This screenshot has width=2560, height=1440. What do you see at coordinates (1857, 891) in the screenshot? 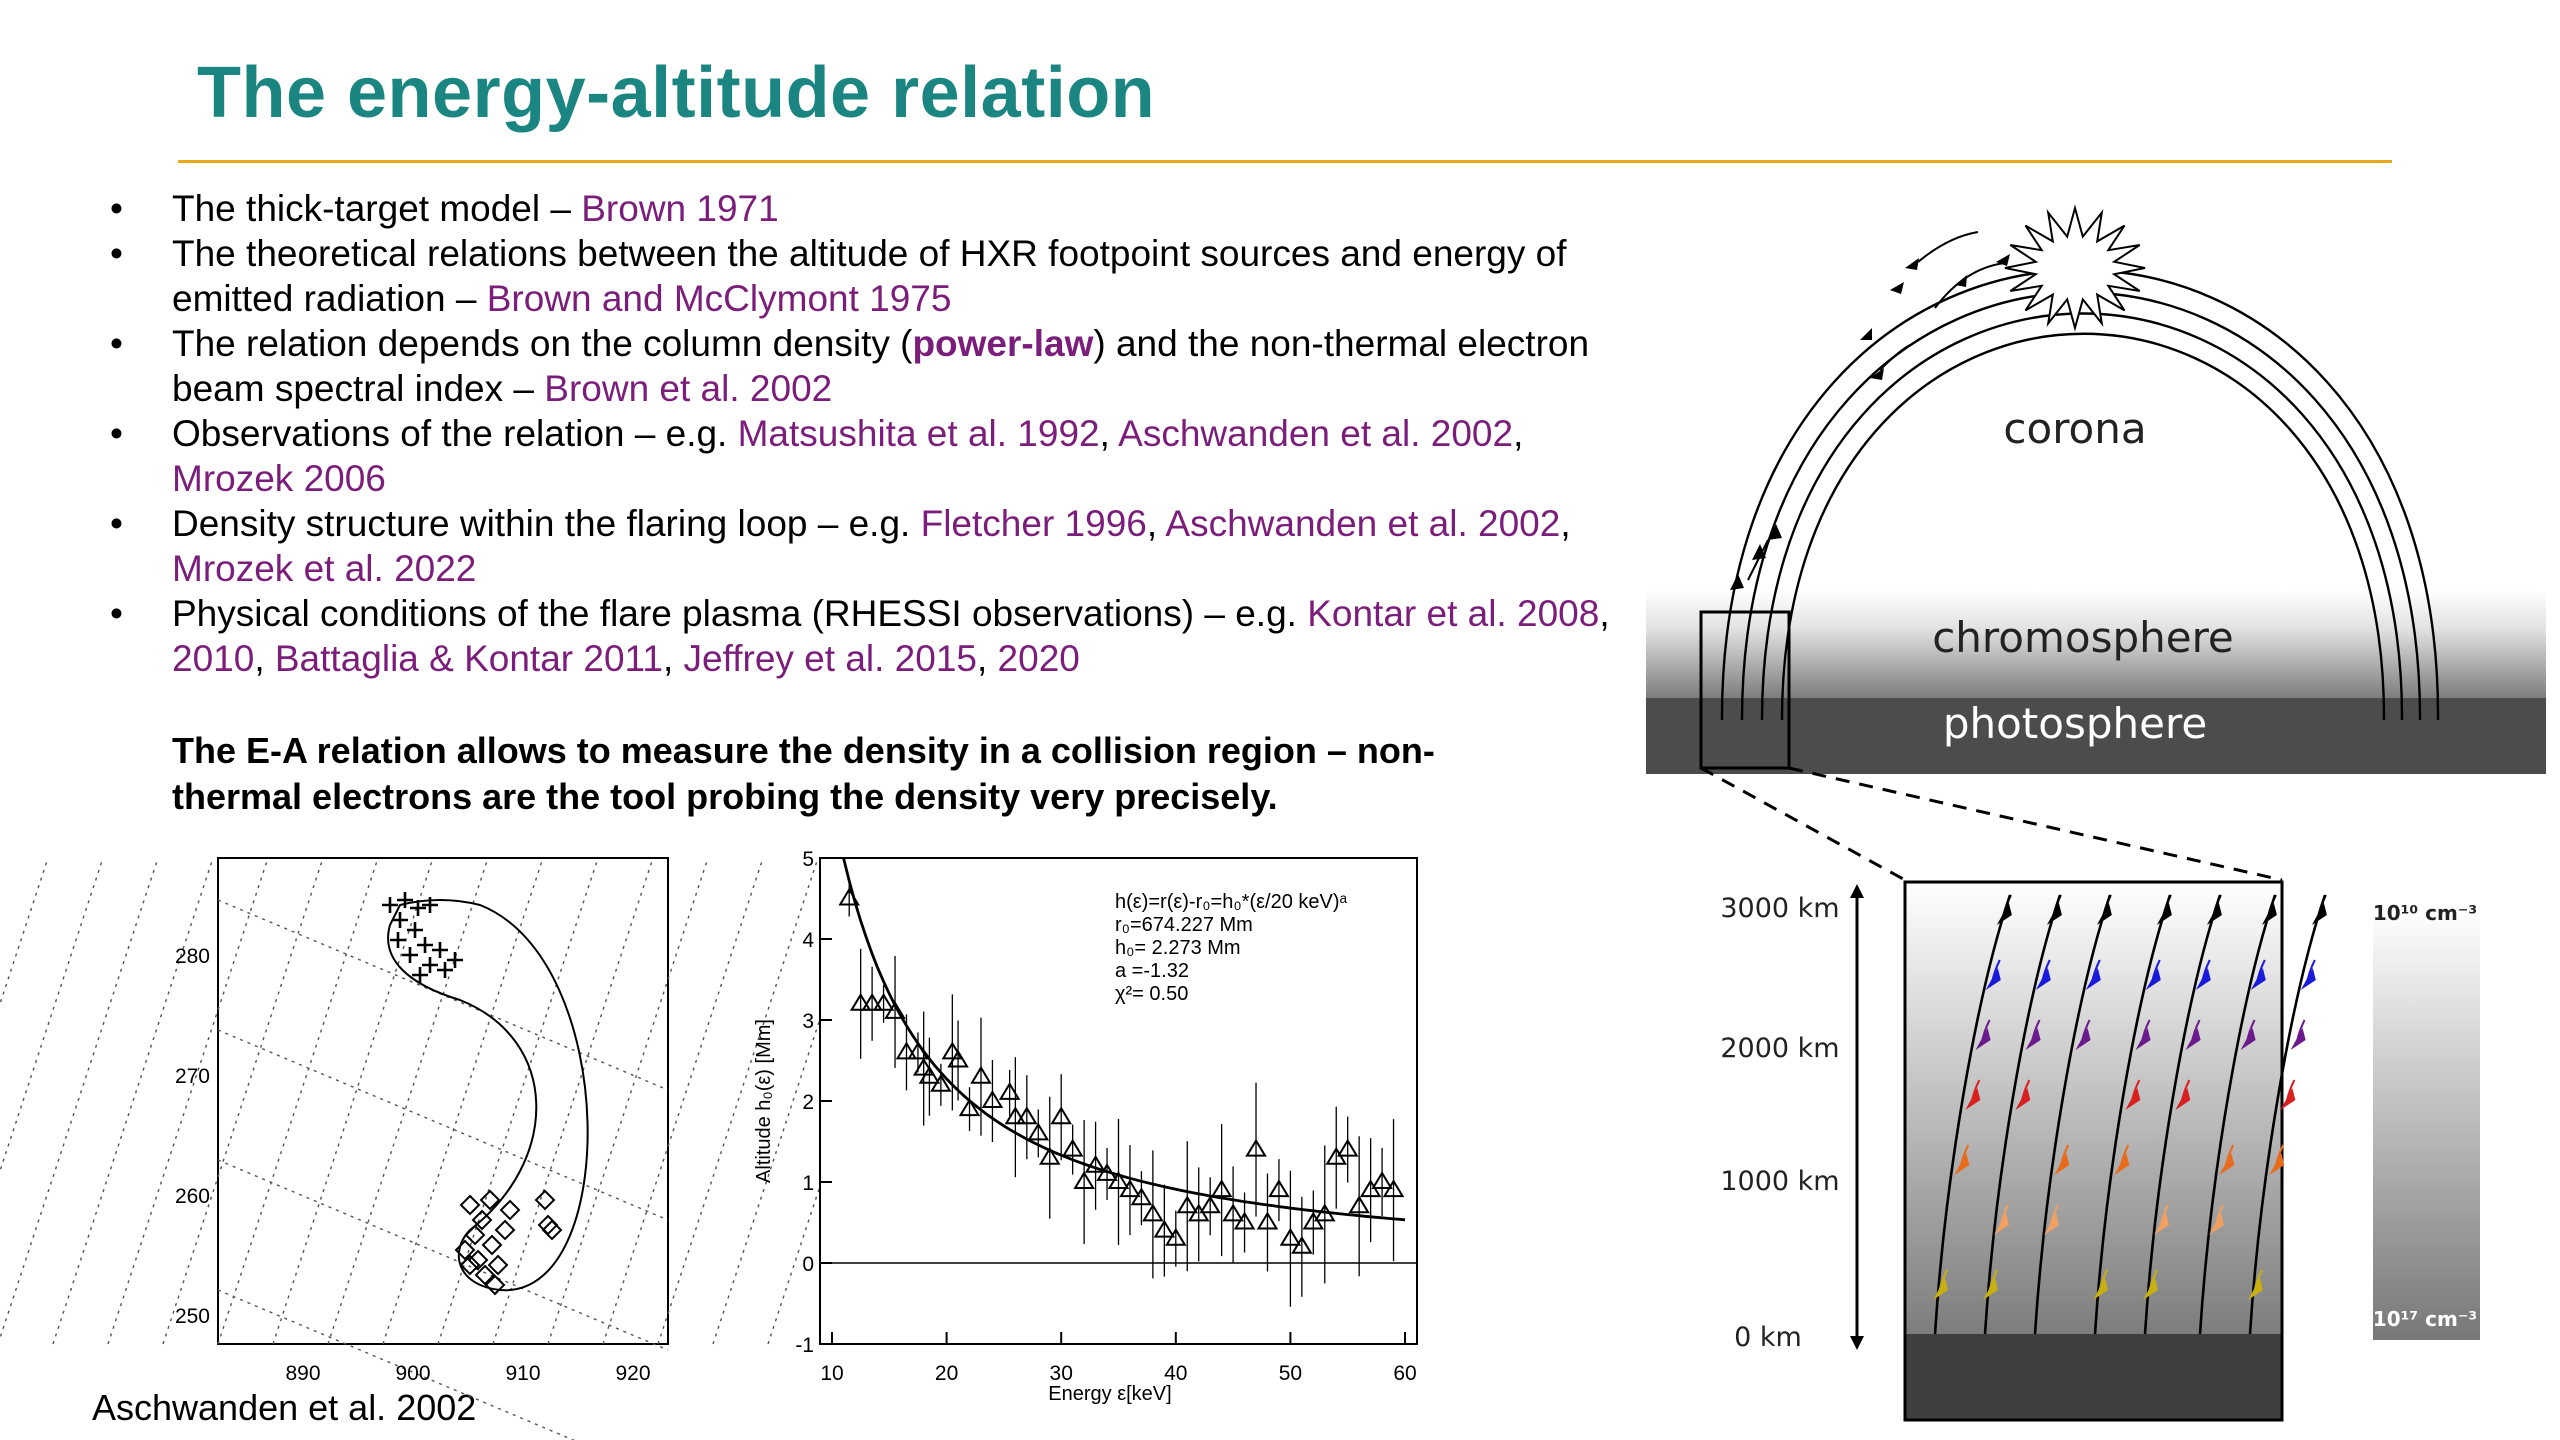
I see `altitude-arrow-up-icon` at bounding box center [1857, 891].